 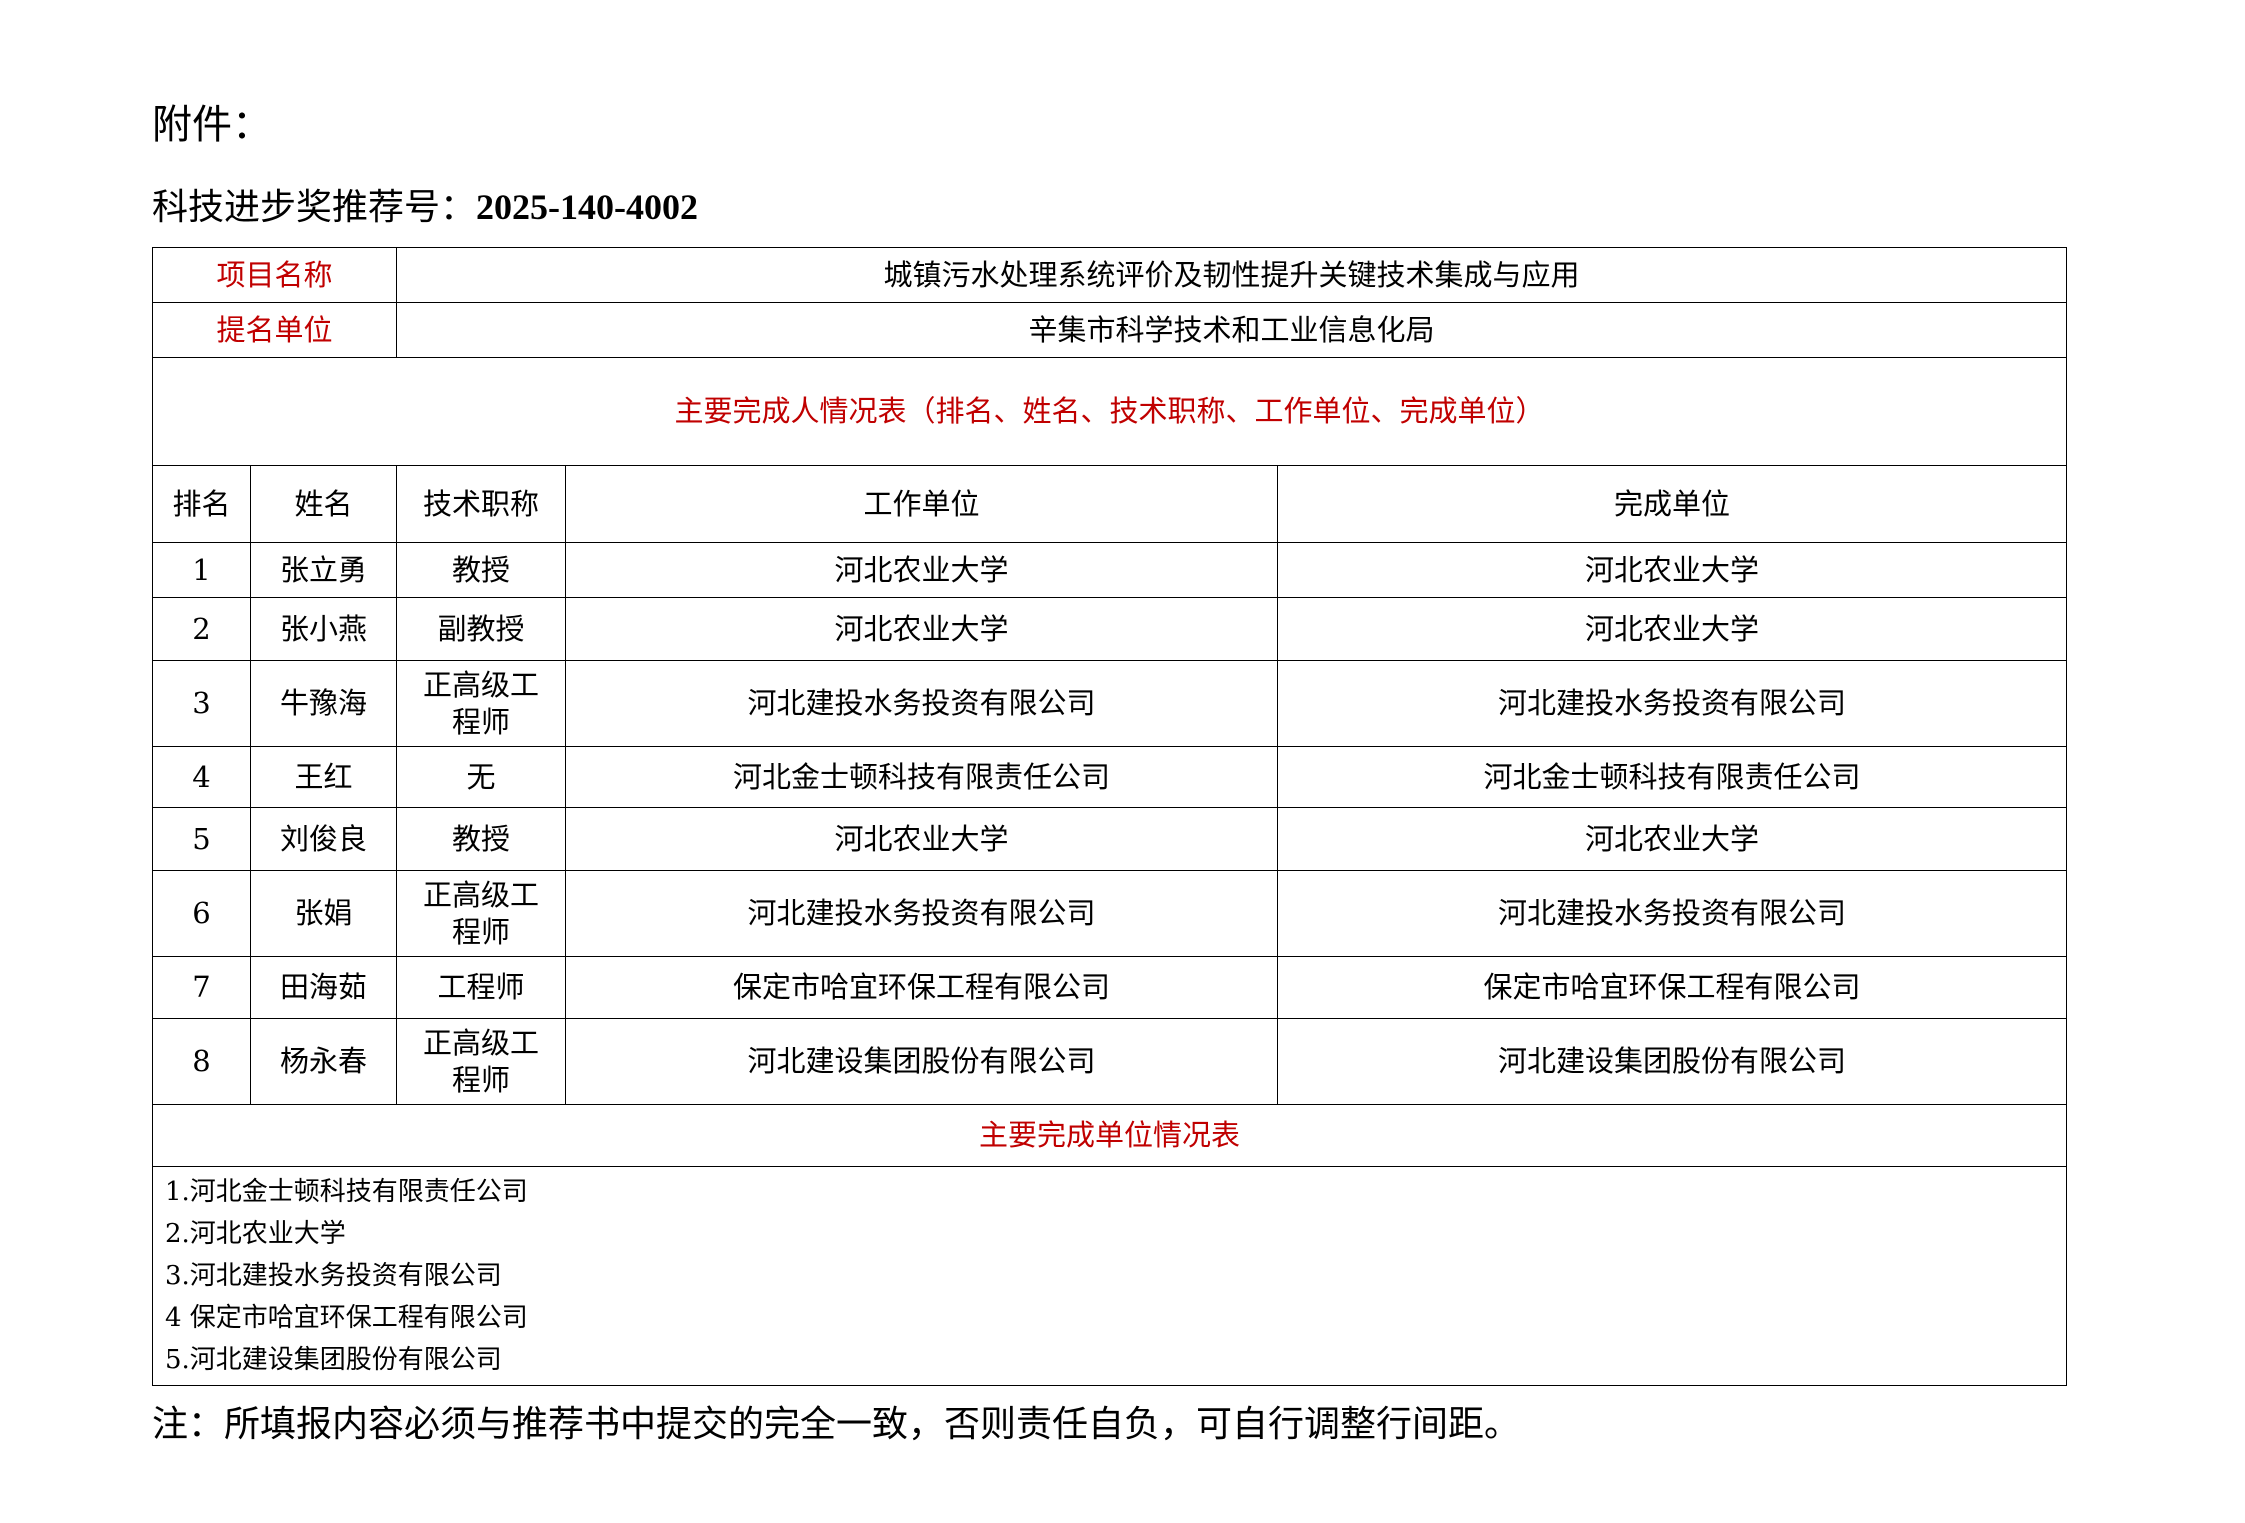 I want to click on header-name: 姓名, so click(x=323, y=504).